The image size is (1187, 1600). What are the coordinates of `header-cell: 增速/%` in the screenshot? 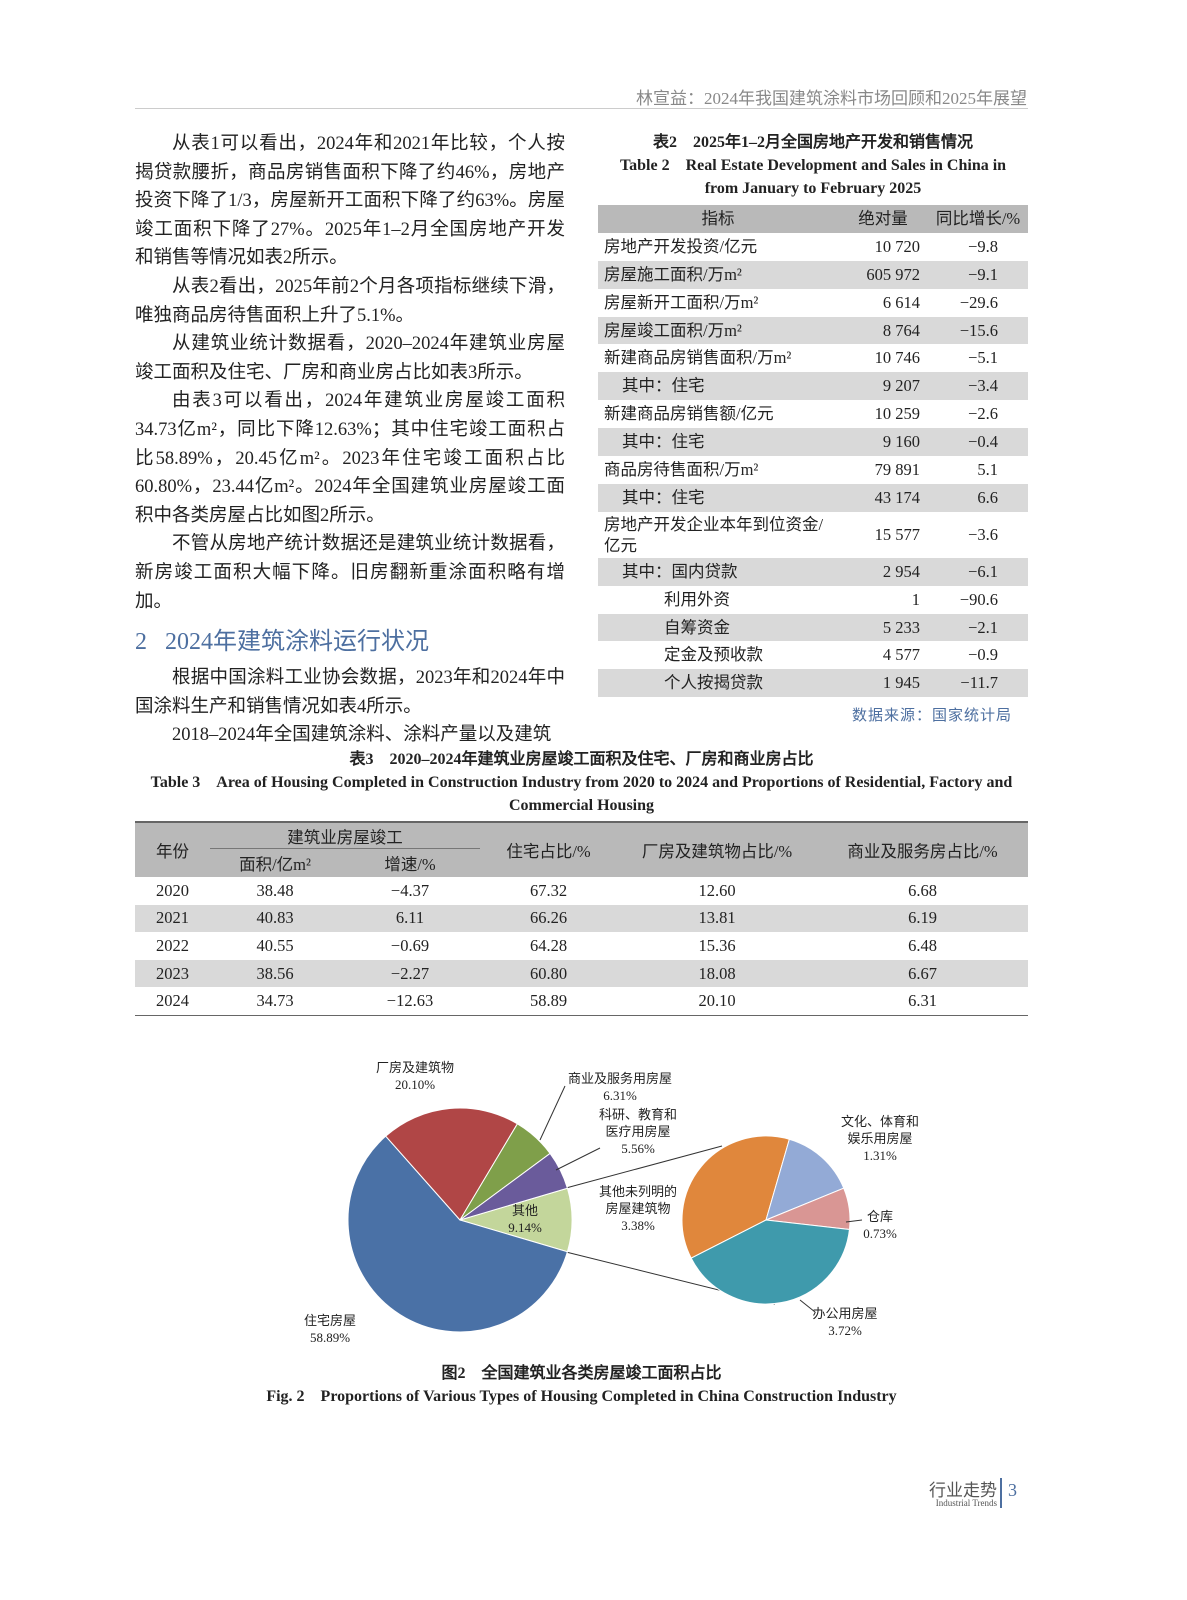 It's located at (410, 862).